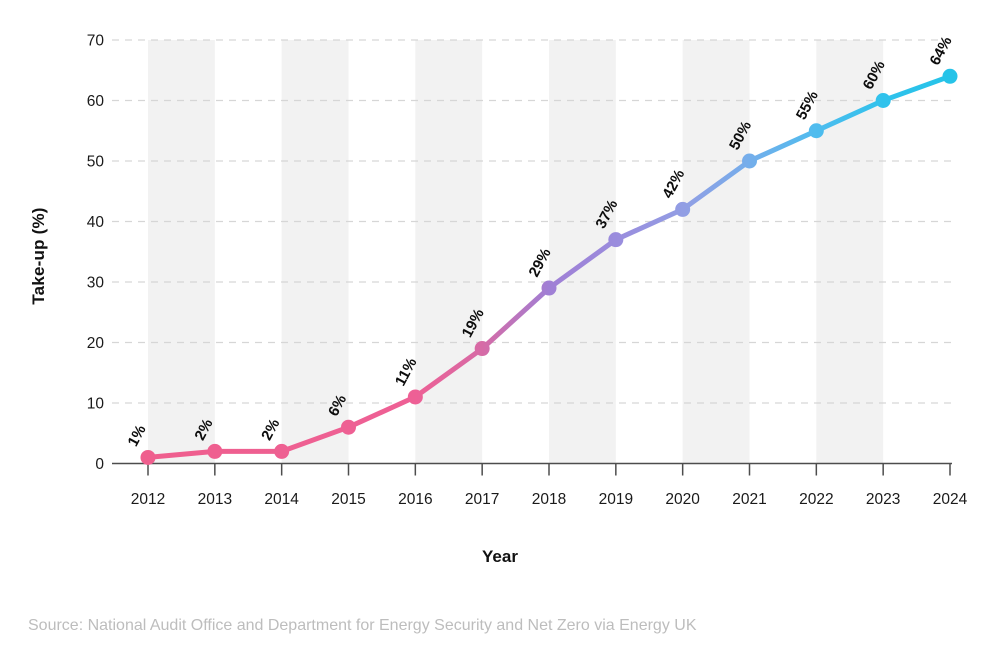 The height and width of the screenshot is (660, 1000). I want to click on x-tick-label: 2018, so click(549, 499).